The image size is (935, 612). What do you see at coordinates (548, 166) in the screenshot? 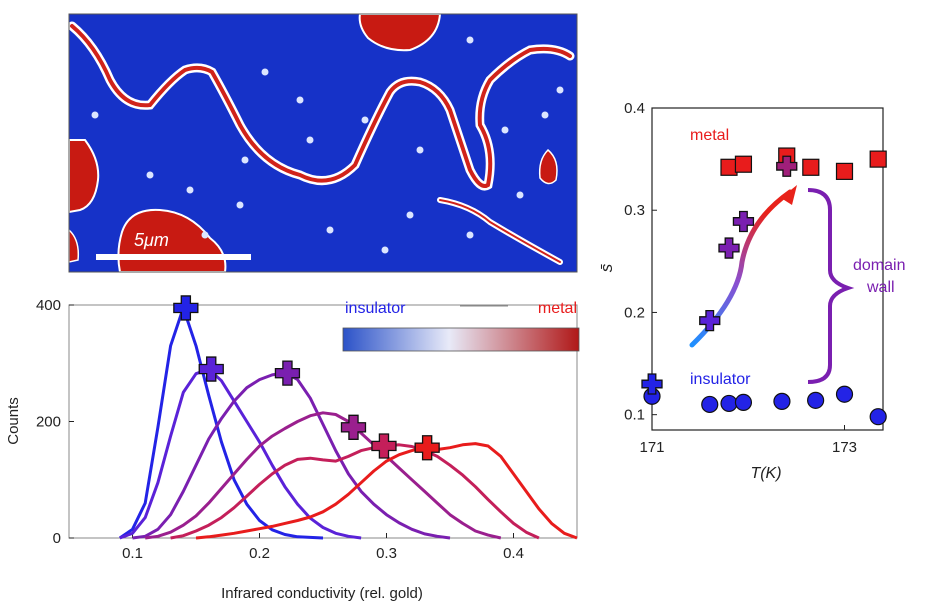
I see `metal-blob-right` at bounding box center [548, 166].